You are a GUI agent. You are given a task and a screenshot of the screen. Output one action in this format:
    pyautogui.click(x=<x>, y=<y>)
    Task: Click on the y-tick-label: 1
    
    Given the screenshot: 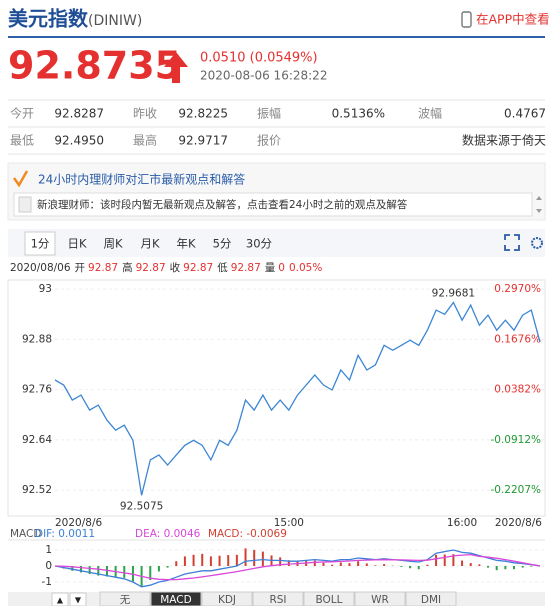 What is the action you would take?
    pyautogui.click(x=48, y=550)
    